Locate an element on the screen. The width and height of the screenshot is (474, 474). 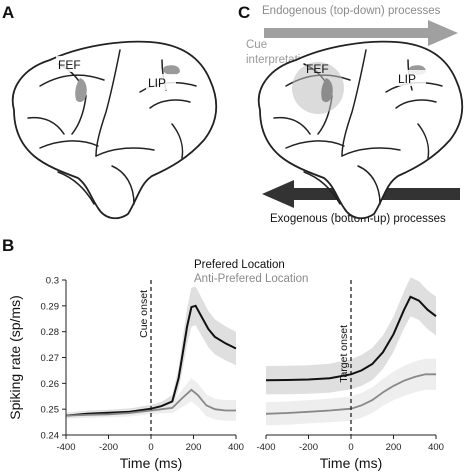
lip-area is located at coordinates (171, 70).